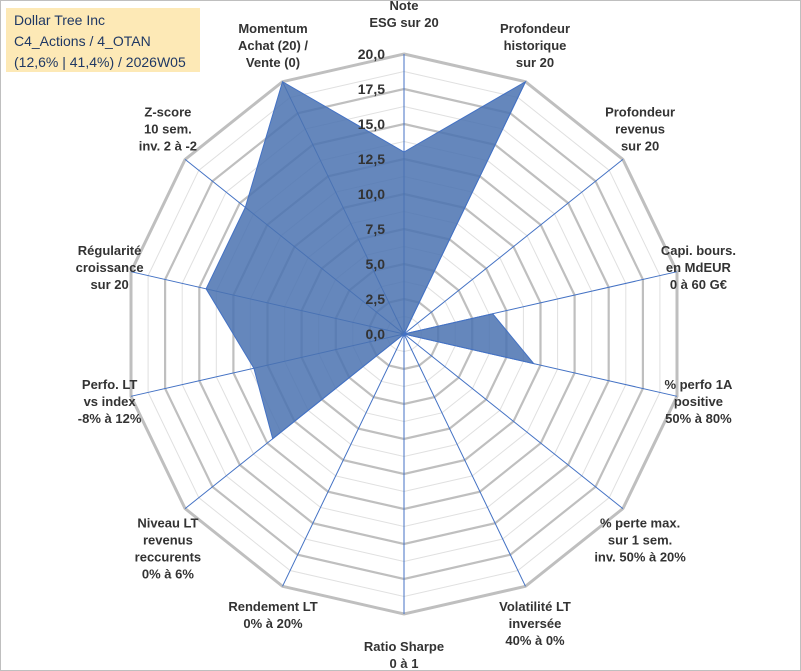  What do you see at coordinates (168, 548) in the screenshot?
I see `axis-label: Niveau LT revenus reccurents 0% à 6%` at bounding box center [168, 548].